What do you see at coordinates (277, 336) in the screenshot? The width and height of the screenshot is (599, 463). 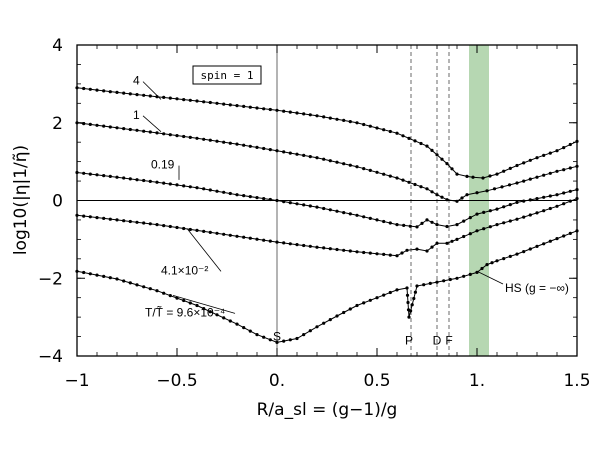 I see `point-label-s: S` at bounding box center [277, 336].